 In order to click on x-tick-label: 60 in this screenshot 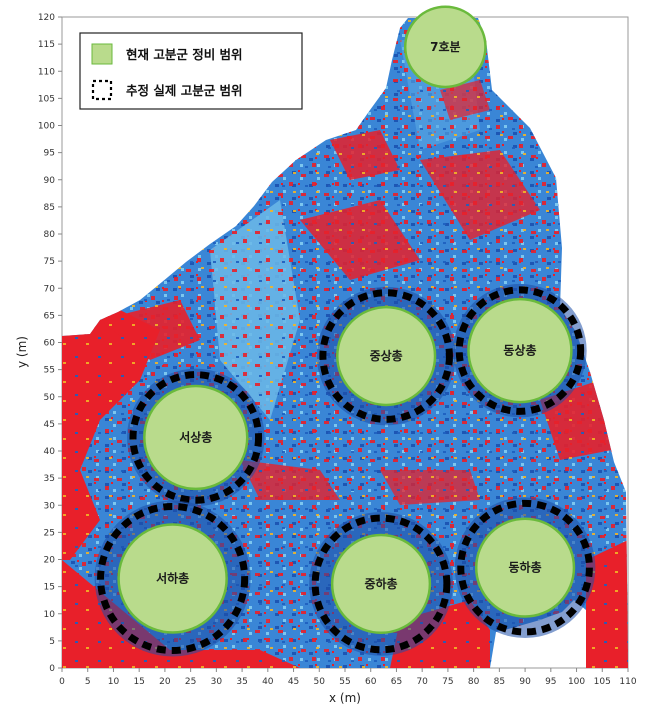, I will do `click(371, 682)`.